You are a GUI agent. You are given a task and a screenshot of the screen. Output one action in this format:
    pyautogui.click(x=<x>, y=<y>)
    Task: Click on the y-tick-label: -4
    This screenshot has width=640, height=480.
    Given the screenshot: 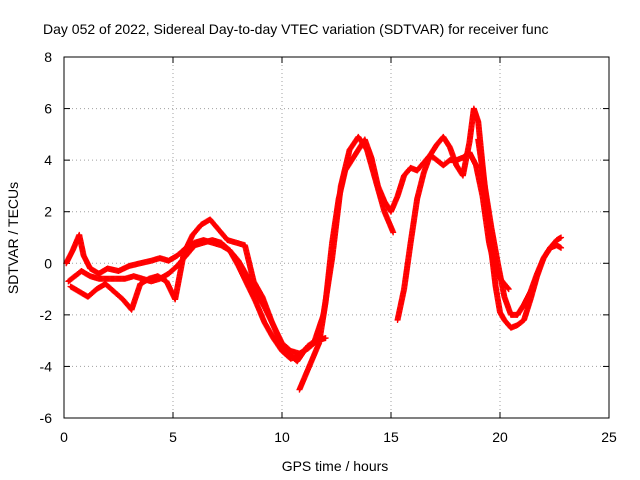 What is the action you would take?
    pyautogui.click(x=46, y=366)
    